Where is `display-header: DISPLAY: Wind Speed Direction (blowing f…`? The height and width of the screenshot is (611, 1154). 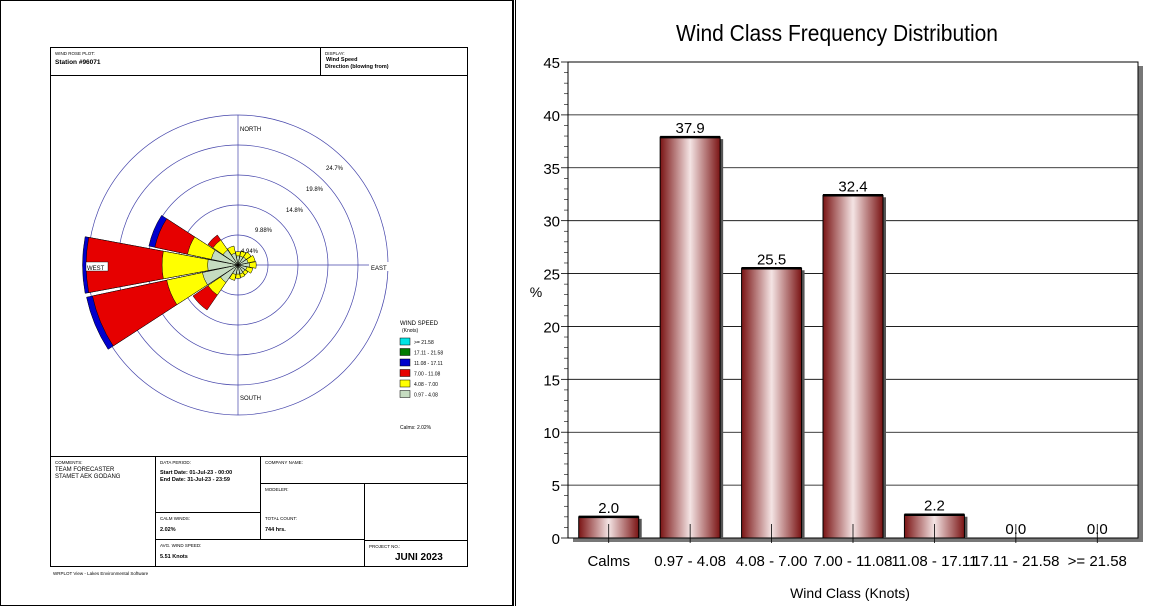 display-header: DISPLAY: Wind Speed Direction (blowing f… is located at coordinates (394, 62).